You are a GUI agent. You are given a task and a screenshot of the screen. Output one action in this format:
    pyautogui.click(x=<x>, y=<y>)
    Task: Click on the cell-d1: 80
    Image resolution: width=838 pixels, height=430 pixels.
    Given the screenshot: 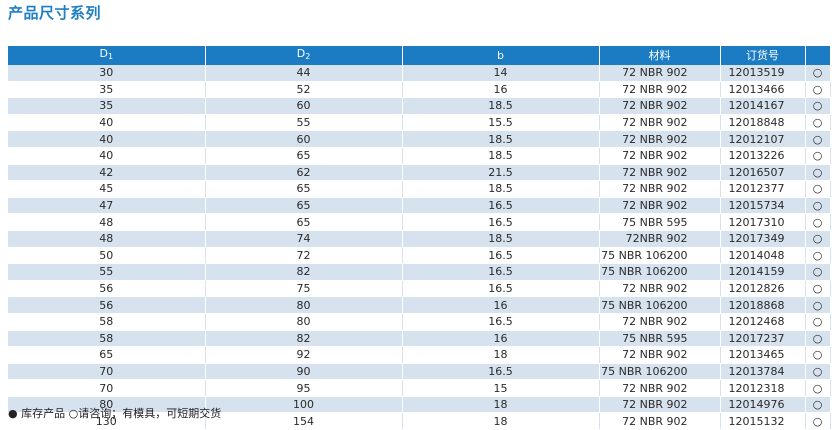 What is the action you would take?
    pyautogui.click(x=107, y=405)
    